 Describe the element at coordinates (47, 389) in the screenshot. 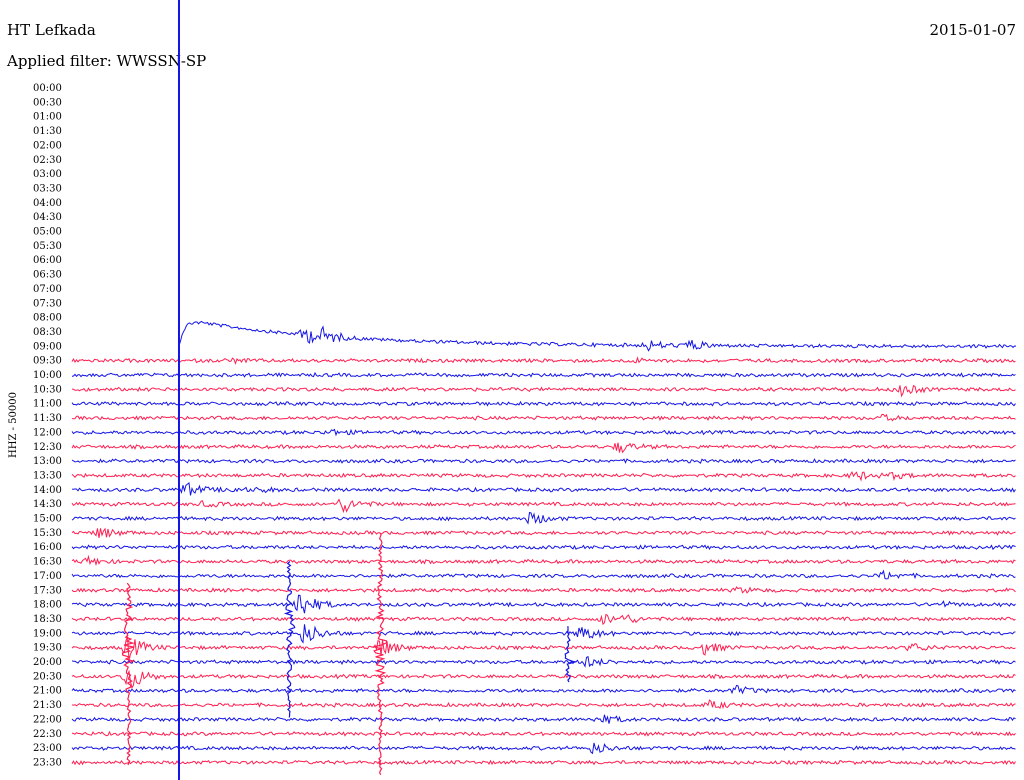

I see `time-tick-label: 10:30` at that location.